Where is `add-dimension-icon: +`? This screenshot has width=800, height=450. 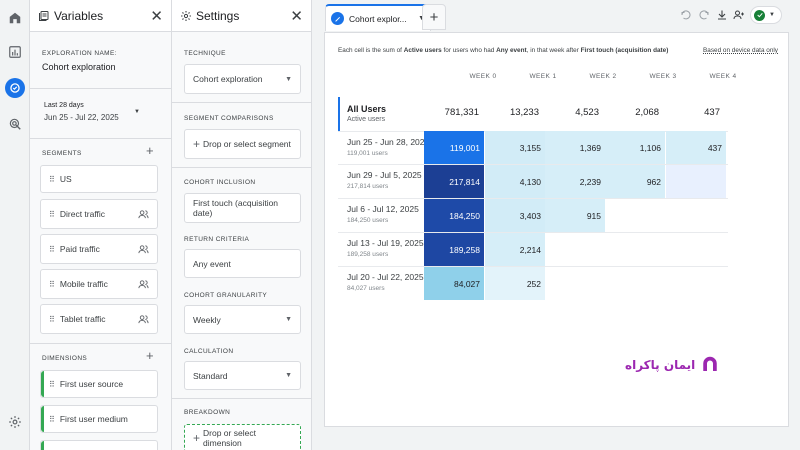
add-dimension-icon: + is located at coordinates (150, 355).